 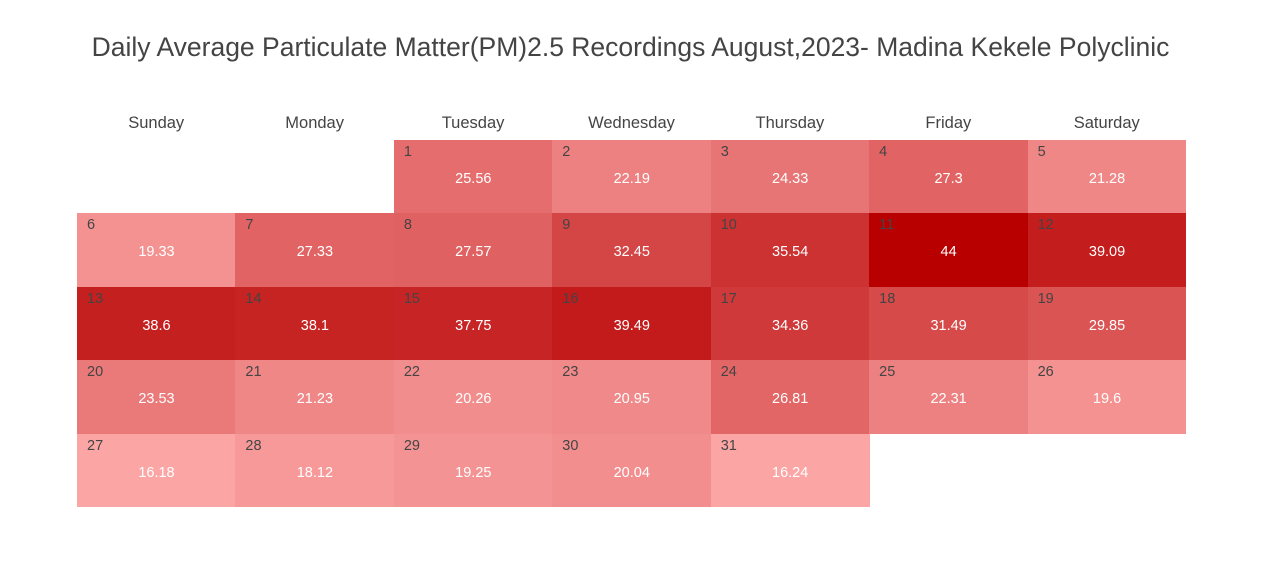 I want to click on pm25-value-label: 16.24, so click(x=790, y=472).